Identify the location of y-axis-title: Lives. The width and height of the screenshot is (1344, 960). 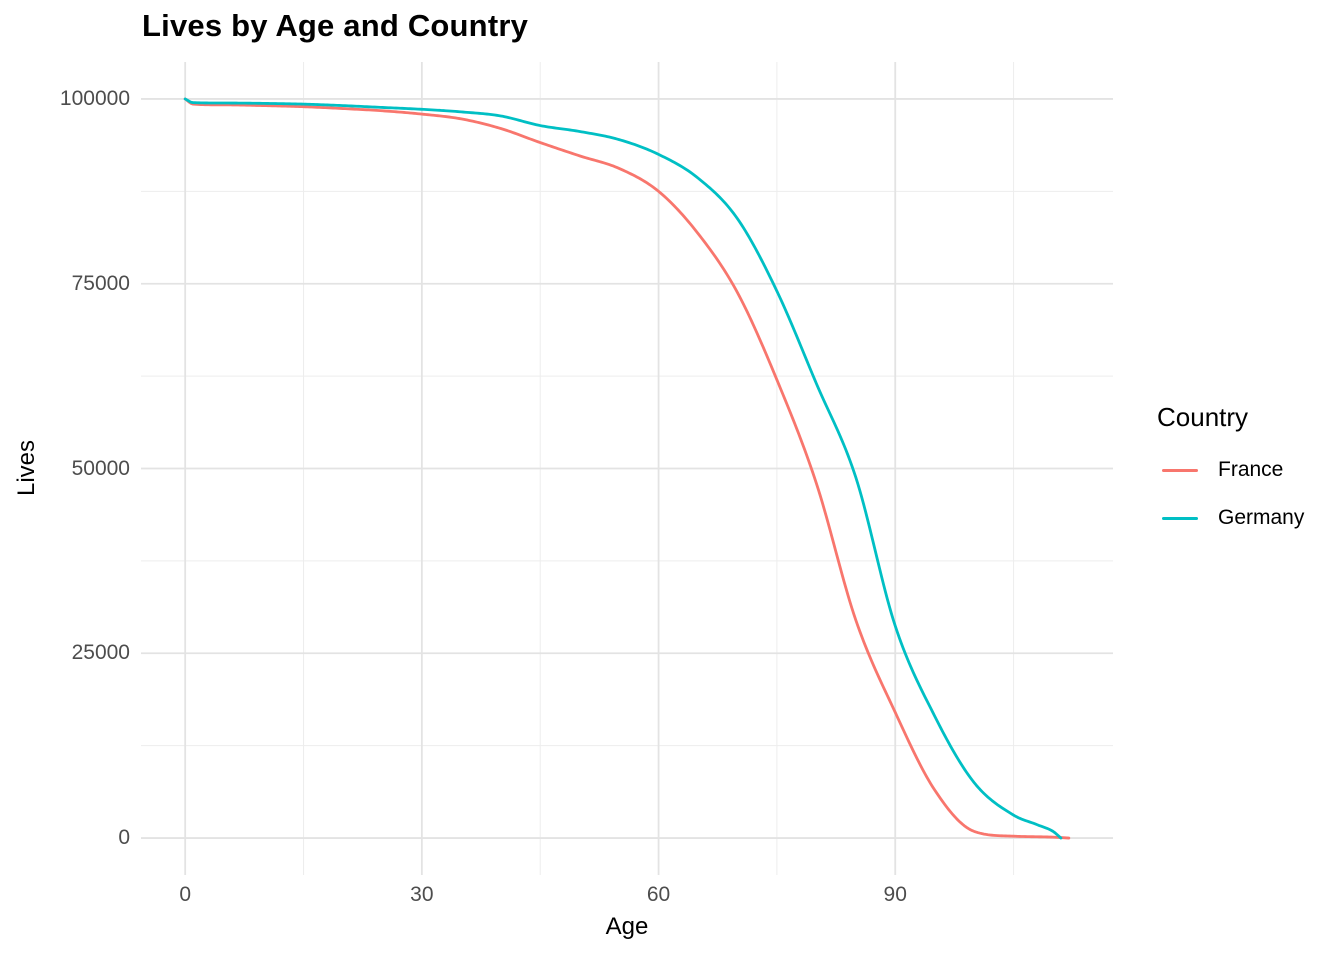
(26, 468).